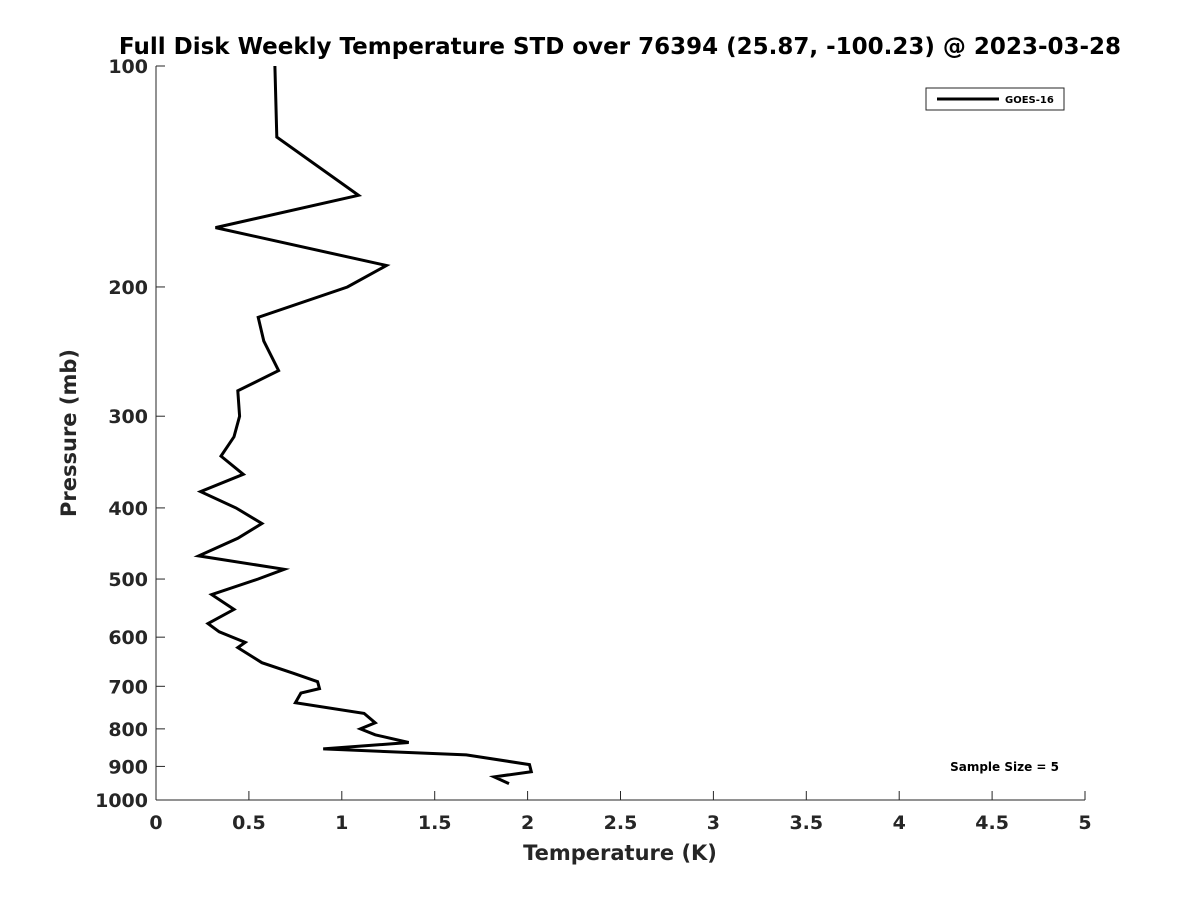 Image resolution: width=1200 pixels, height=900 pixels. What do you see at coordinates (341, 823) in the screenshot?
I see `x-tick-label: 1` at bounding box center [341, 823].